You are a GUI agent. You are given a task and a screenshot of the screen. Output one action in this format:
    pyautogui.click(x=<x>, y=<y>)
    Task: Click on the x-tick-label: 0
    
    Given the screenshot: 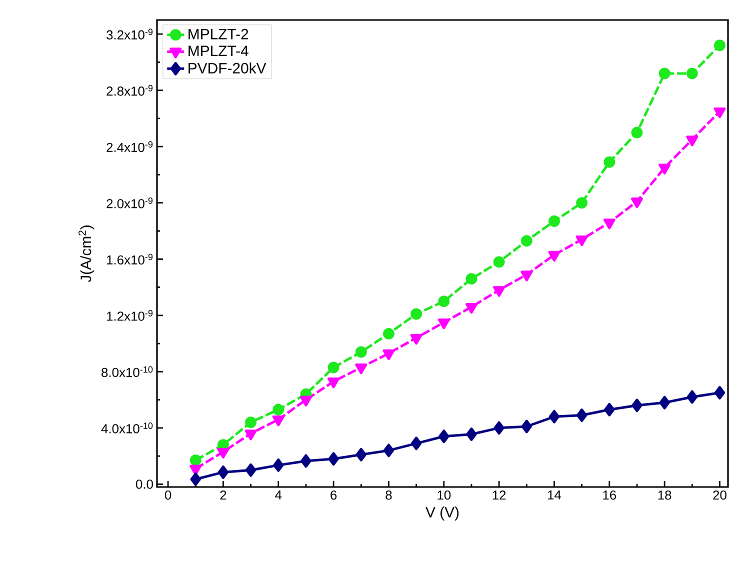 What is the action you would take?
    pyautogui.click(x=168, y=495)
    